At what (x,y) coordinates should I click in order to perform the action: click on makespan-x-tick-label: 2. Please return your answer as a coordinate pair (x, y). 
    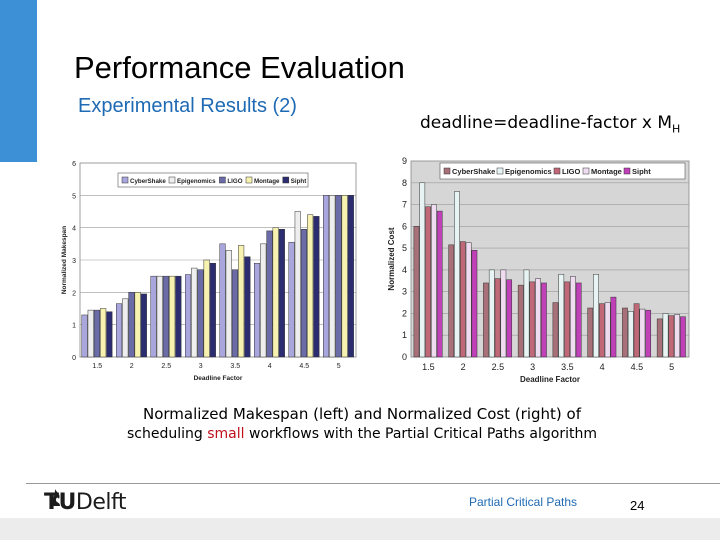
    Looking at the image, I should click on (132, 366).